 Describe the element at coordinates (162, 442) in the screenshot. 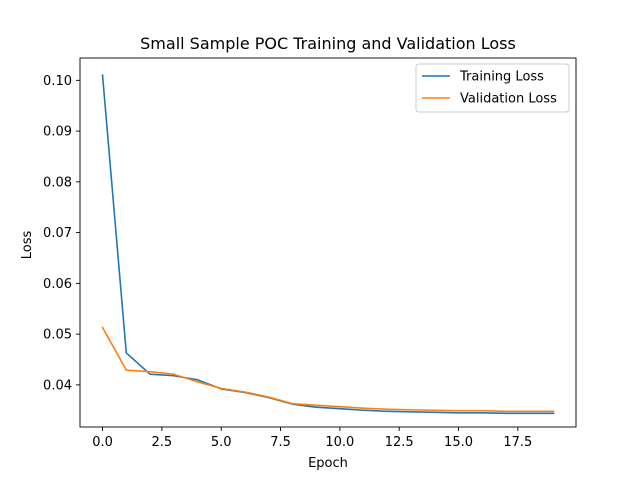

I see `x-tick-label: 2.5` at that location.